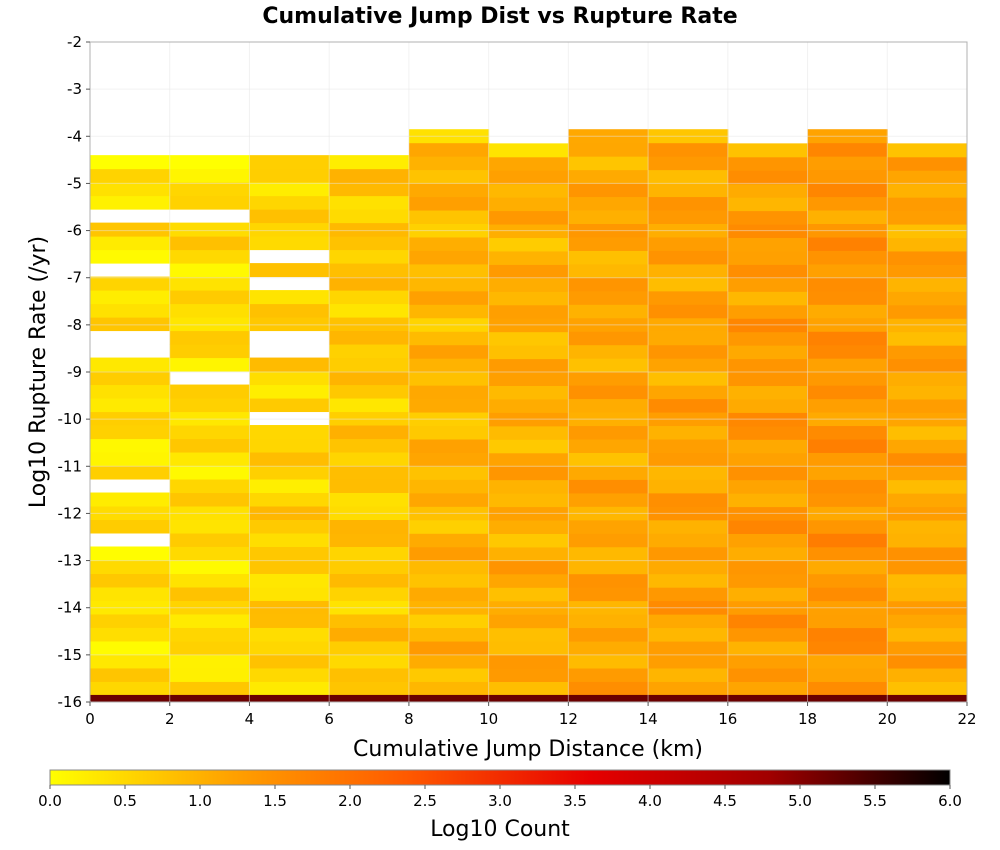  Describe the element at coordinates (575, 801) in the screenshot. I see `colorbar-tick-label: 3.5` at that location.